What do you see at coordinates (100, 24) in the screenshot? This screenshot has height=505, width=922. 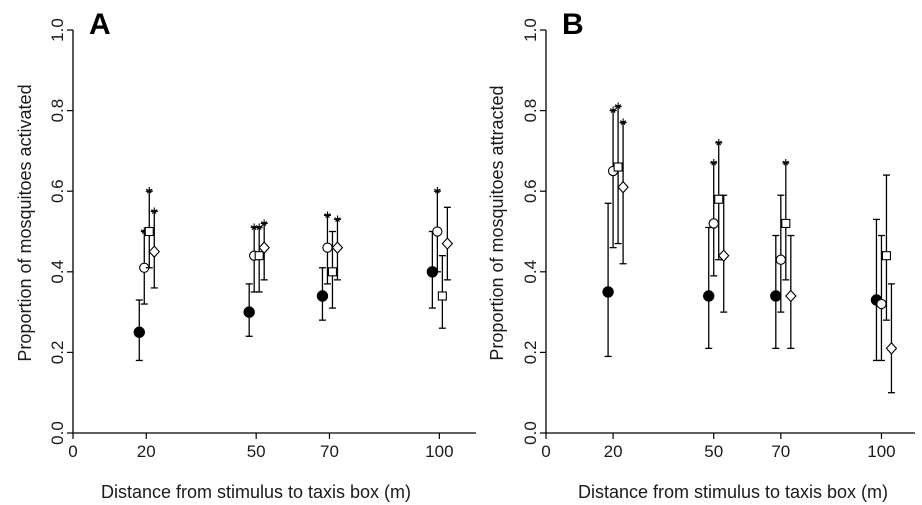 I see `panel-label: A` at bounding box center [100, 24].